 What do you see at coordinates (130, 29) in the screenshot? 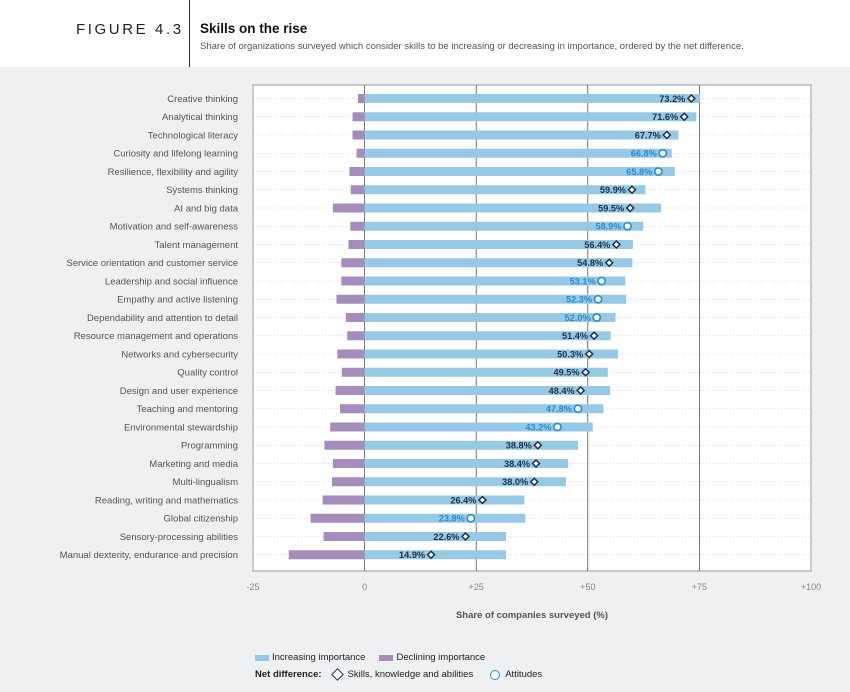
I see `figure-label: FIGURE 4.3` at bounding box center [130, 29].